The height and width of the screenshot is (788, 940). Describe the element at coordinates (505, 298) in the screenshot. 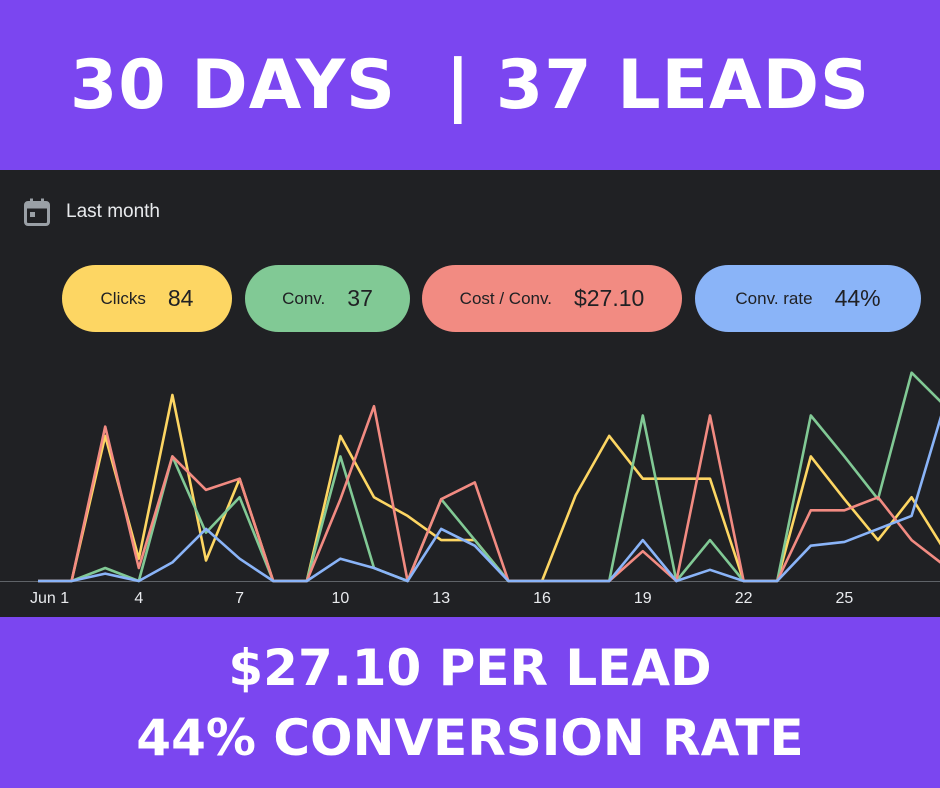

I see `metric-label: Cost / Conv.` at that location.